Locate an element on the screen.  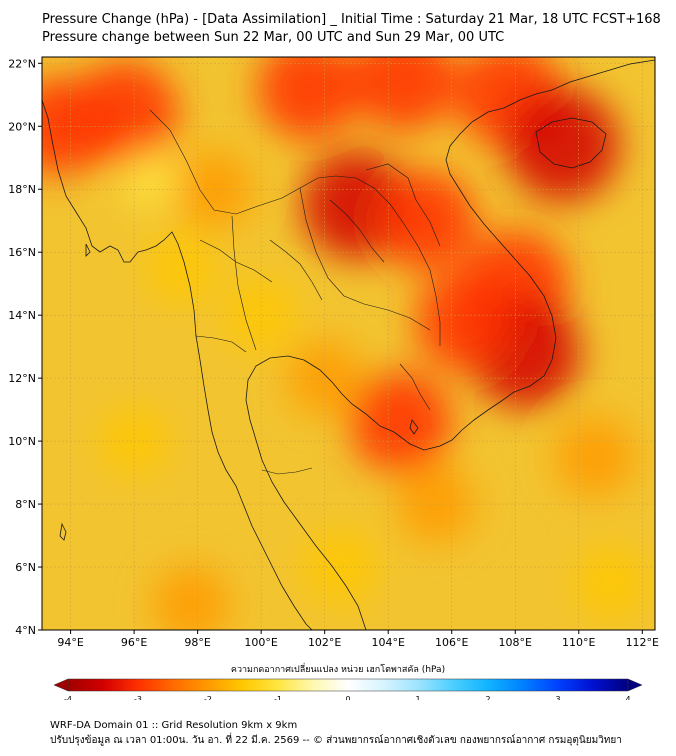
colorbar-extend-left is located at coordinates (61, 685).